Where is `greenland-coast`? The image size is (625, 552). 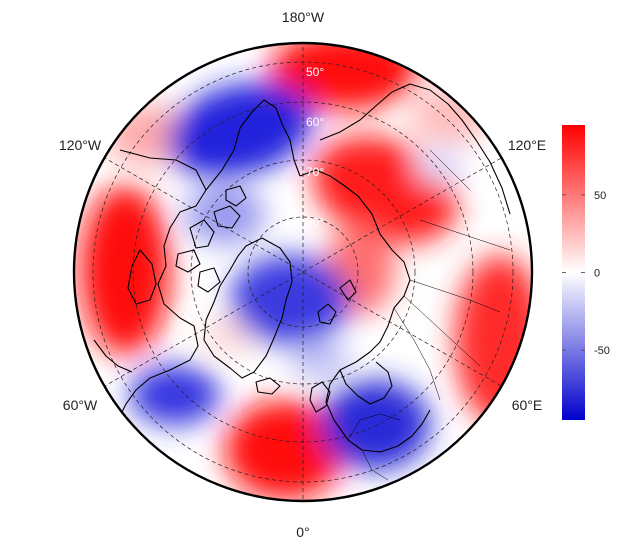 greenland-coast is located at coordinates (248, 308).